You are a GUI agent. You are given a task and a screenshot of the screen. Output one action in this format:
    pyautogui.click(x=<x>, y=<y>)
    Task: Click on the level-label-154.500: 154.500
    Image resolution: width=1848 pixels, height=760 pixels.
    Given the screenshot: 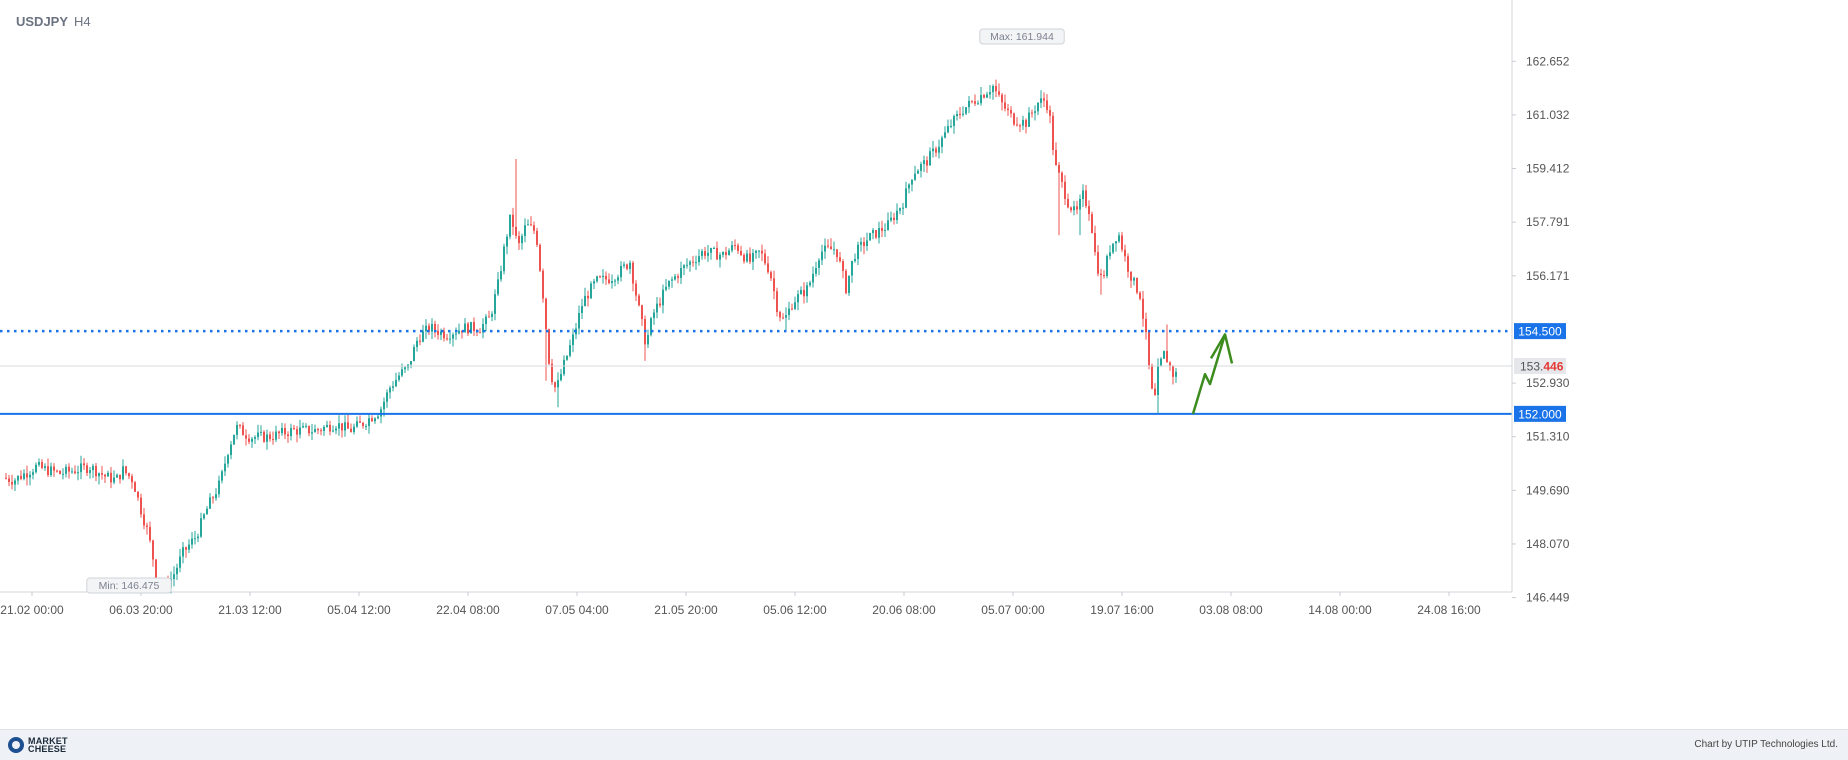 What is the action you would take?
    pyautogui.click(x=1540, y=332)
    